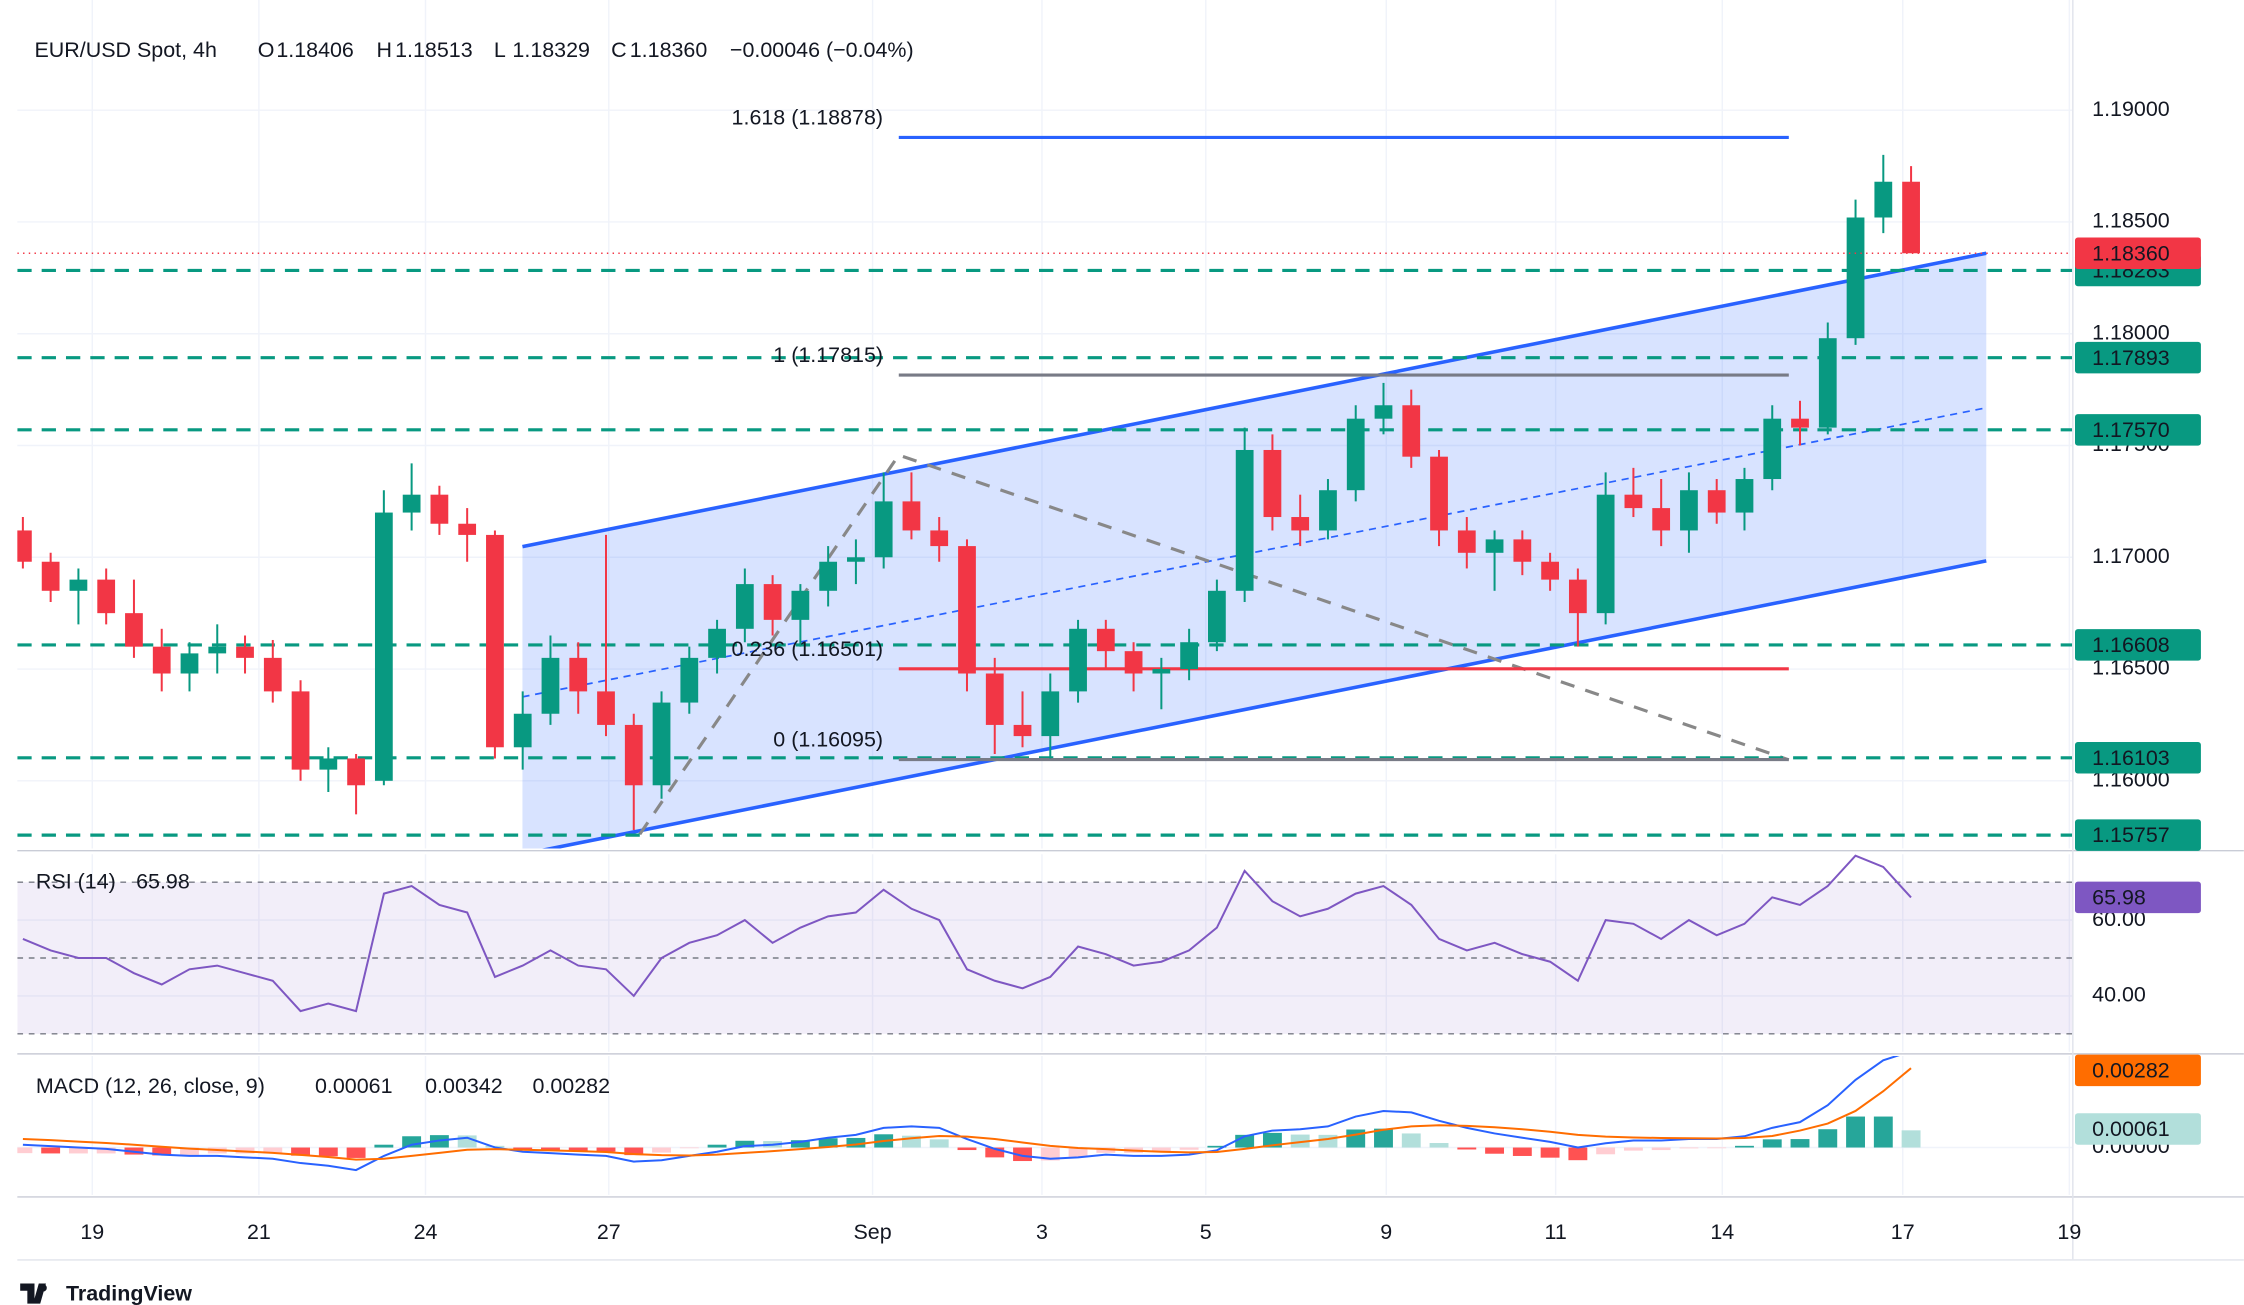 The height and width of the screenshot is (1305, 2244). Describe the element at coordinates (822, 50) in the screenshot. I see `change: −0.00046 (−0.04%)` at that location.